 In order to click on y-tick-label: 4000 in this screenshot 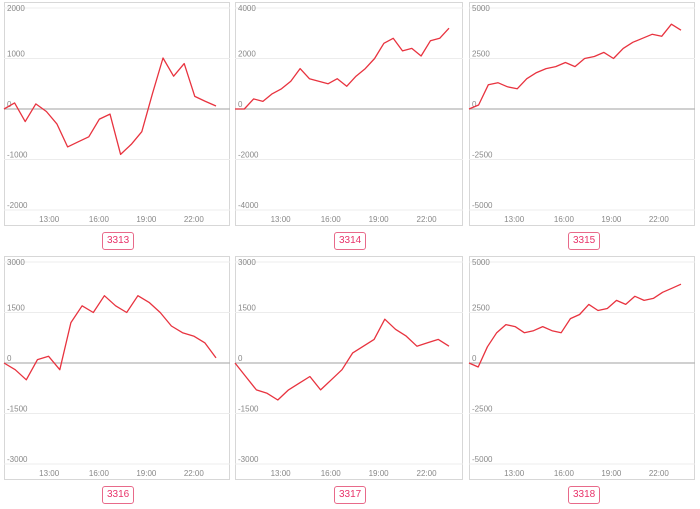, I will do `click(247, 8)`.